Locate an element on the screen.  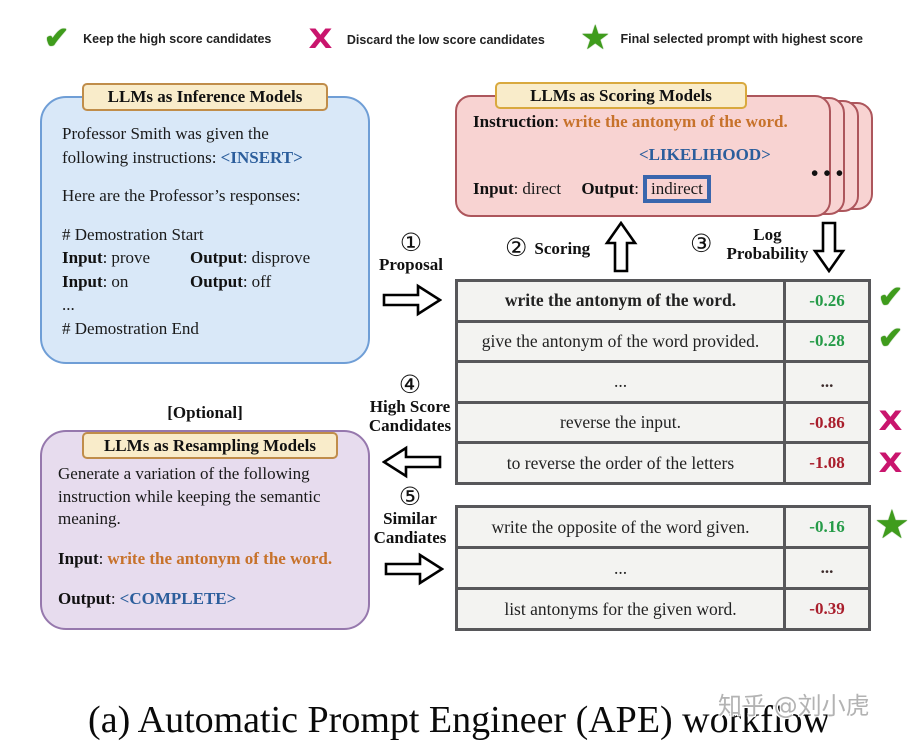
demo-start-line: # Demostration Start is located at coordinates (133, 234).